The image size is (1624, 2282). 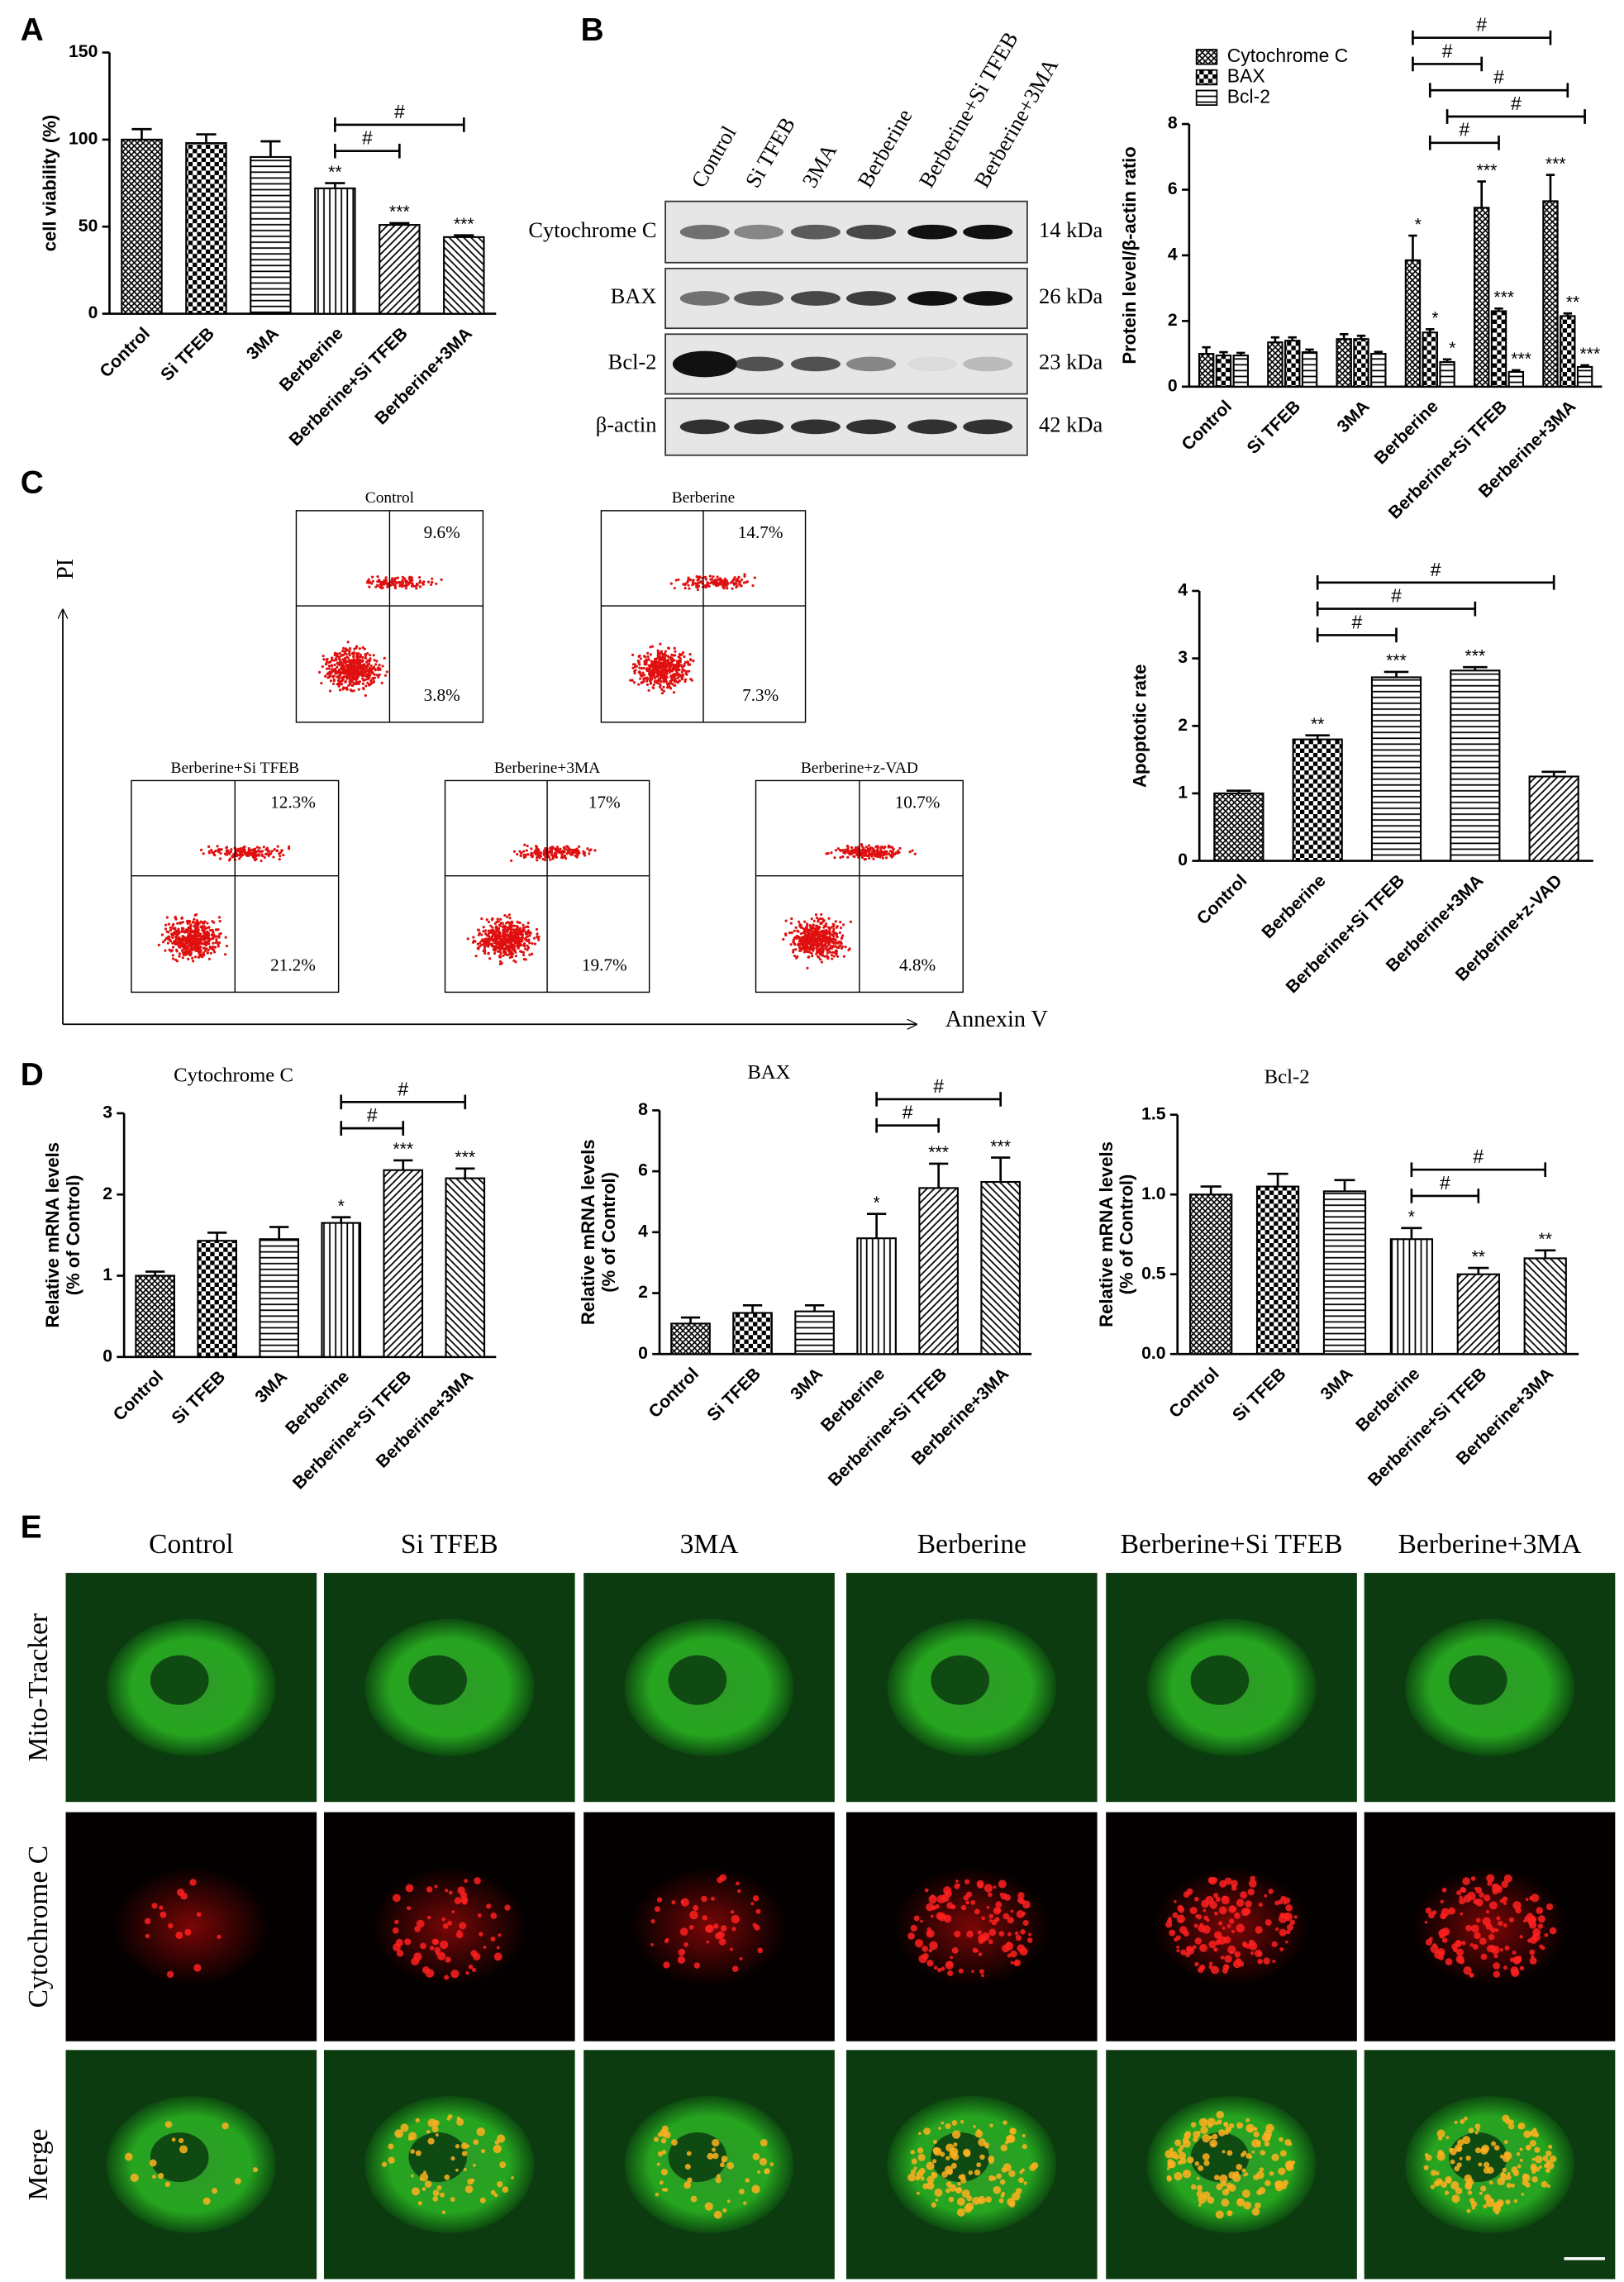 I want to click on y-tick-label: 4, so click(x=1183, y=590).